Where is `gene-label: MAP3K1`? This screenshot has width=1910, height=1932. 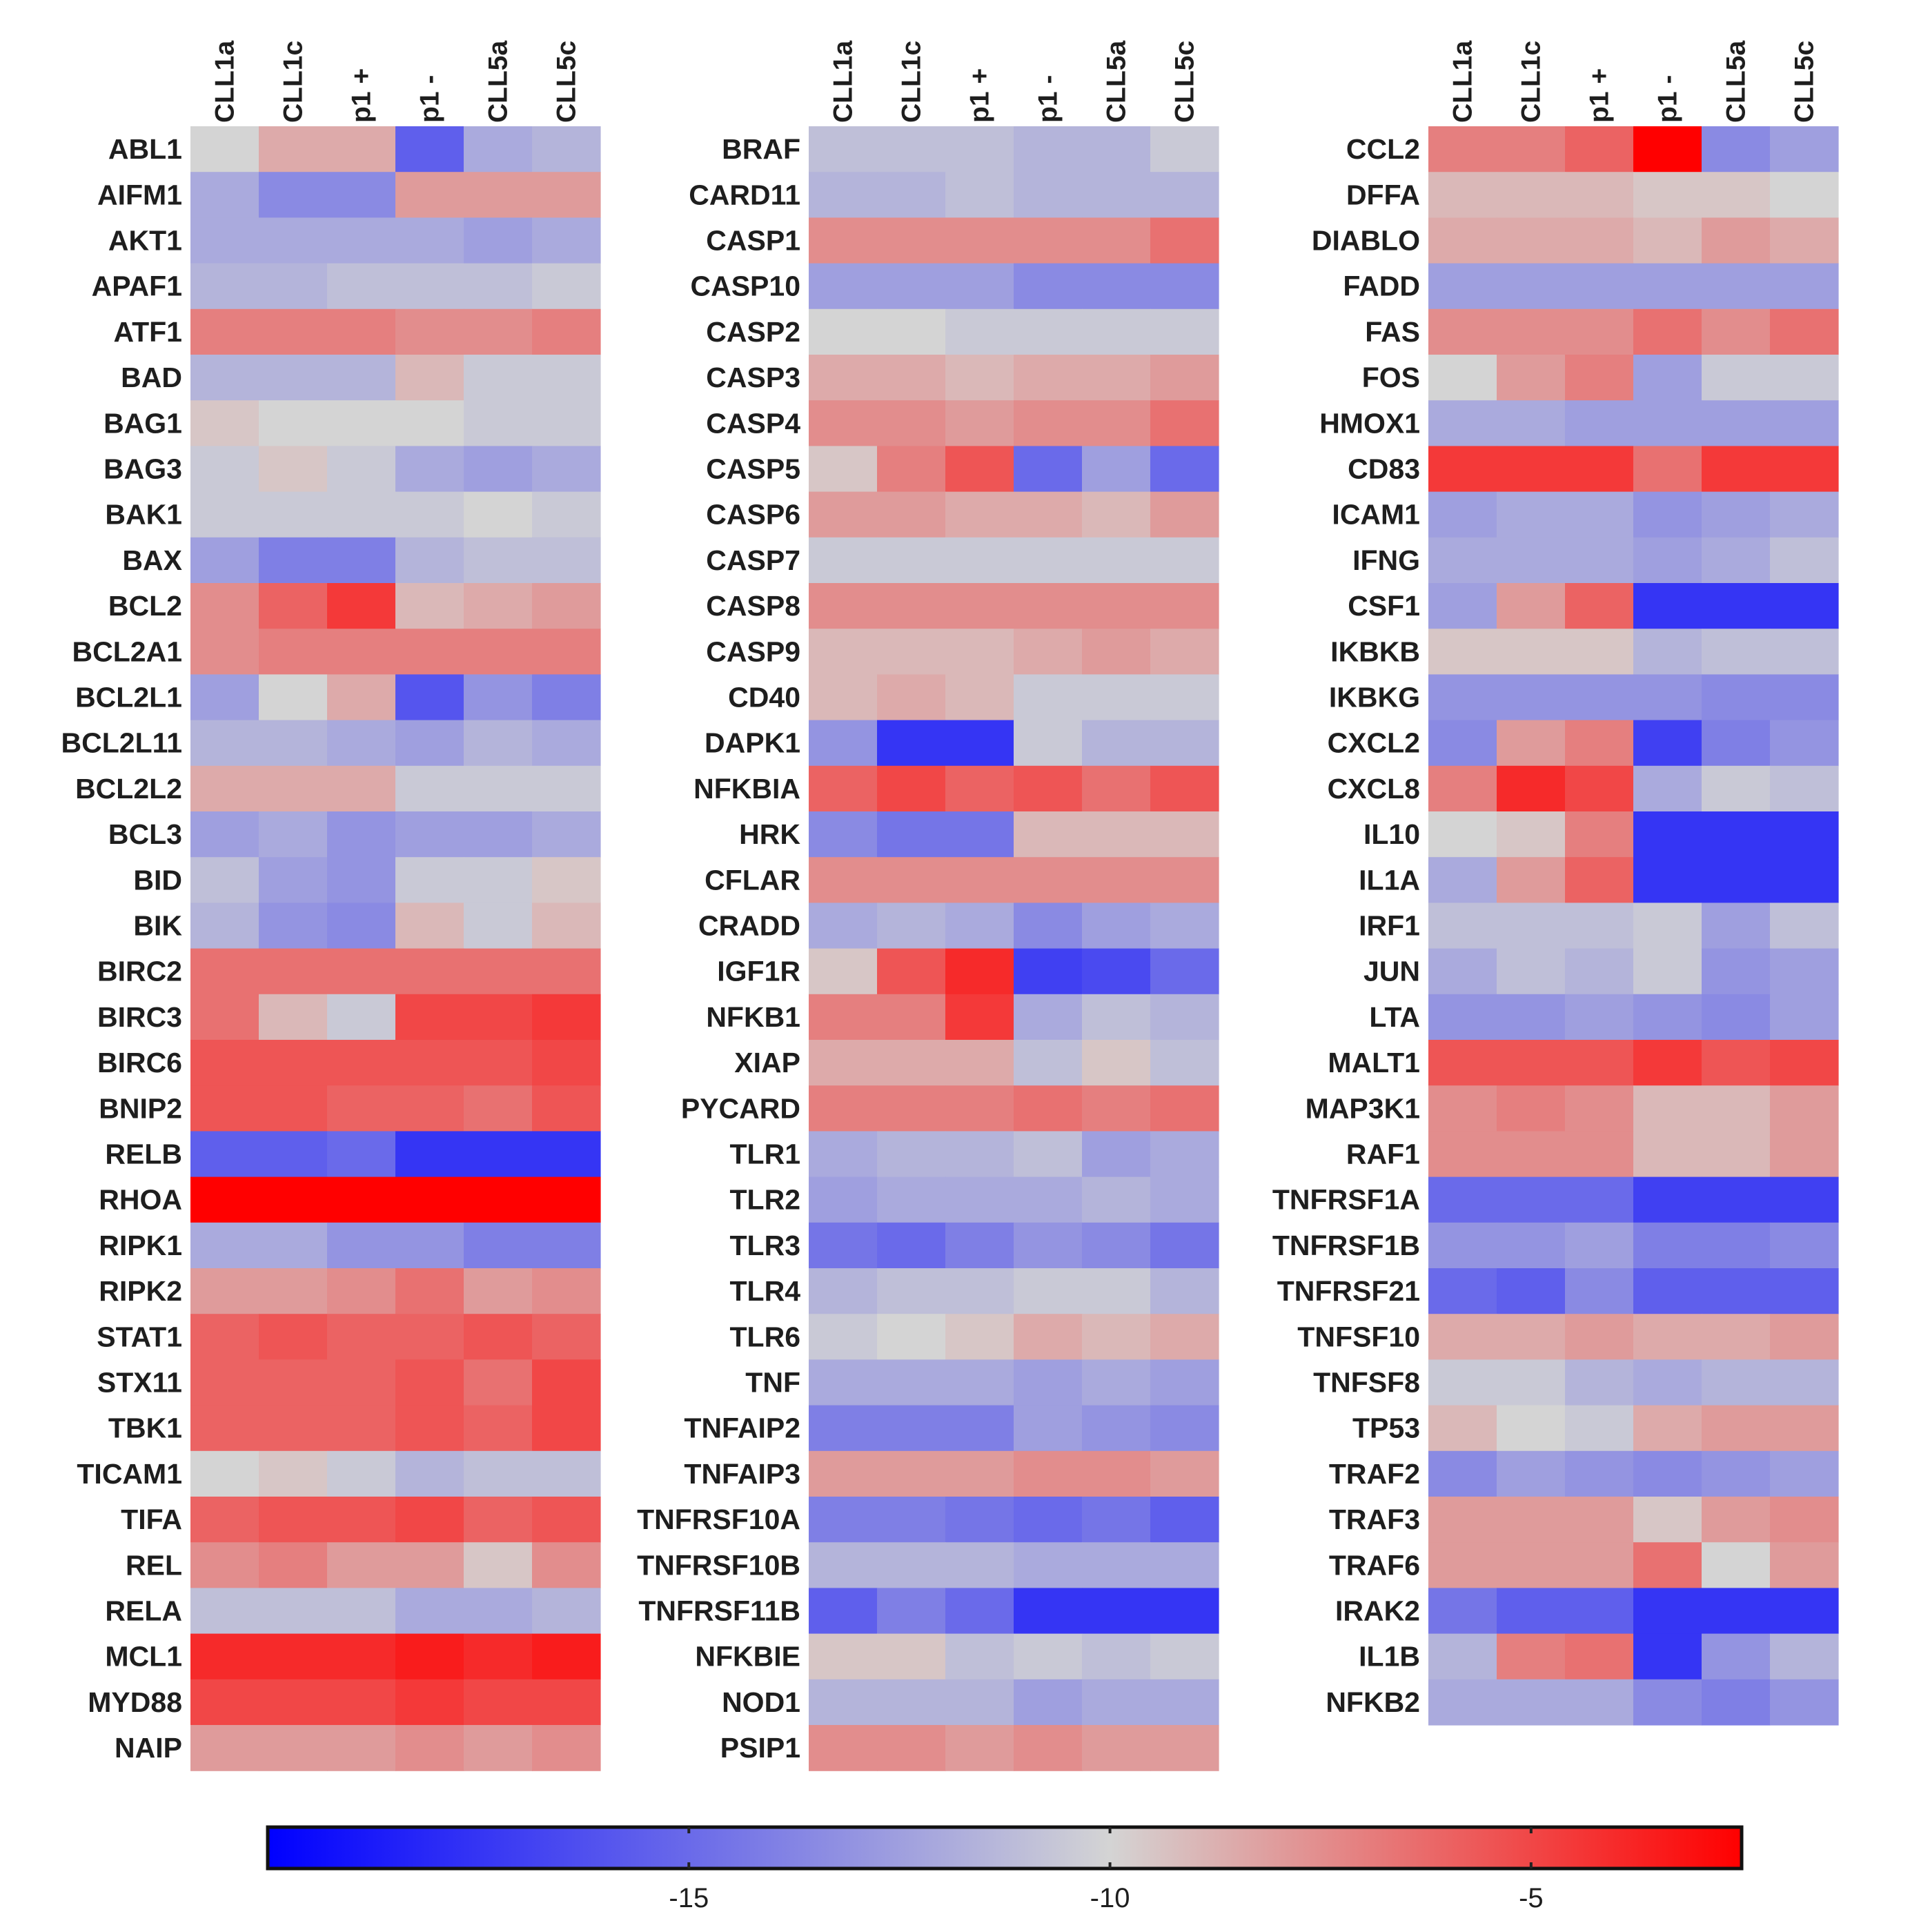 gene-label: MAP3K1 is located at coordinates (1363, 1108).